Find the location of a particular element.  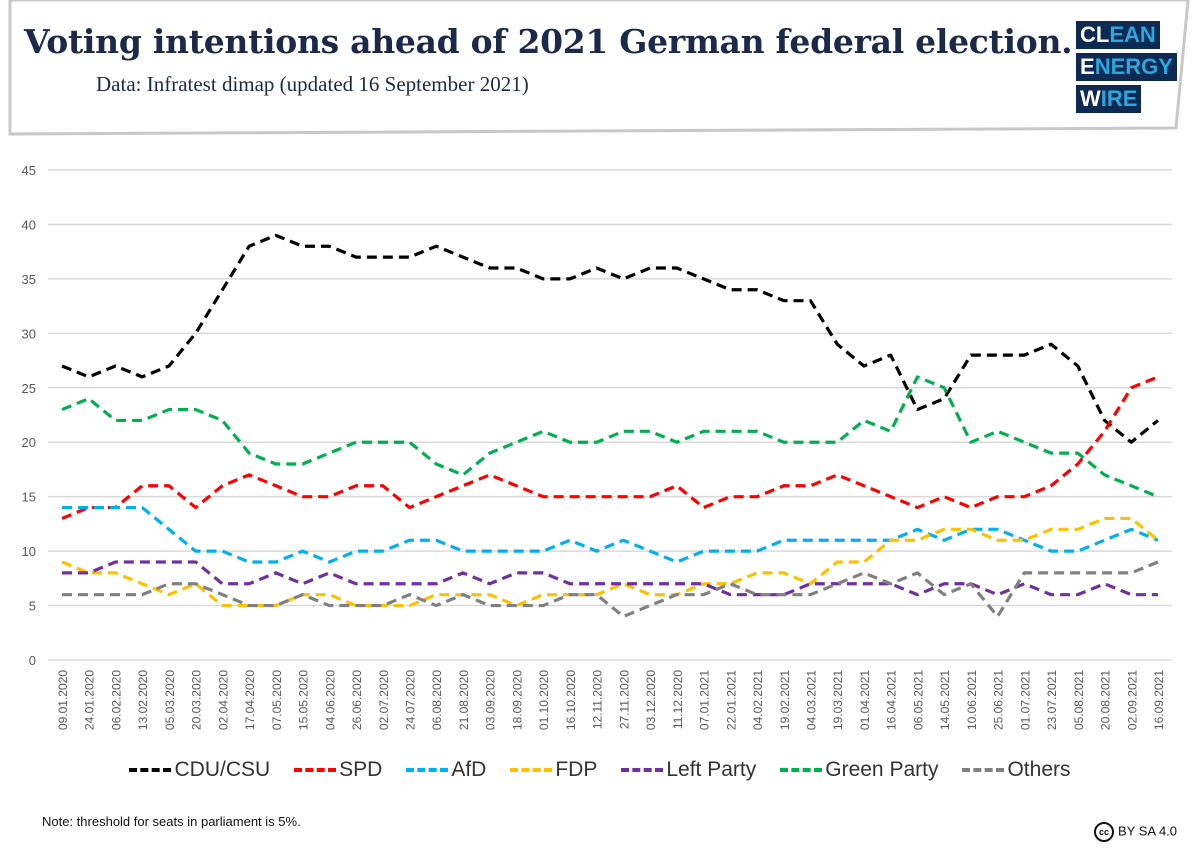

x-tick-label: 10.06.2021 is located at coordinates (972, 700).